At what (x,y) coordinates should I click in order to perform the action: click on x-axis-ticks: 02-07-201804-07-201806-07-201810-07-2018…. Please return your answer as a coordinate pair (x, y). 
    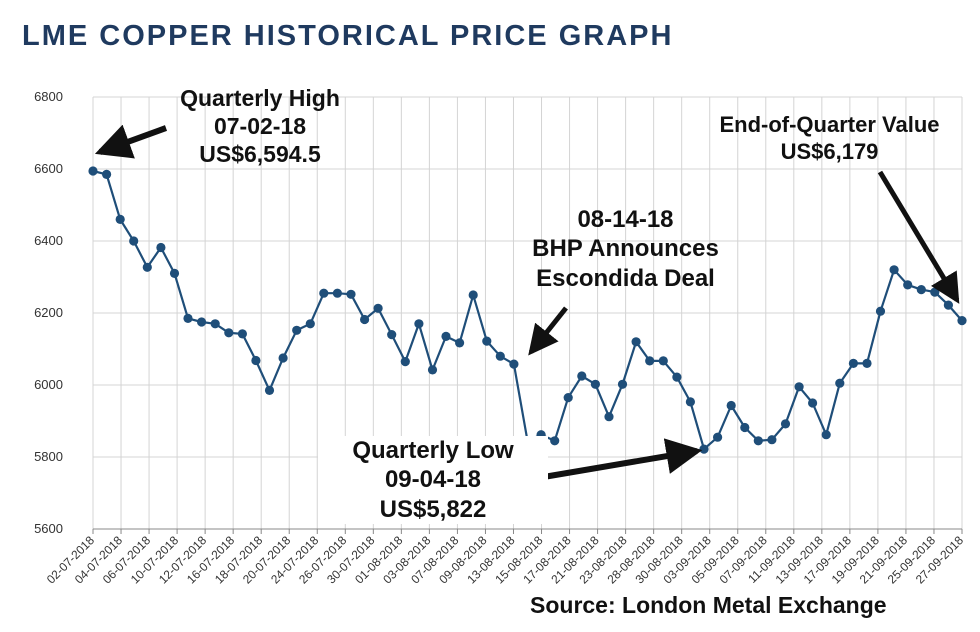
    Looking at the image, I should click on (505, 558).